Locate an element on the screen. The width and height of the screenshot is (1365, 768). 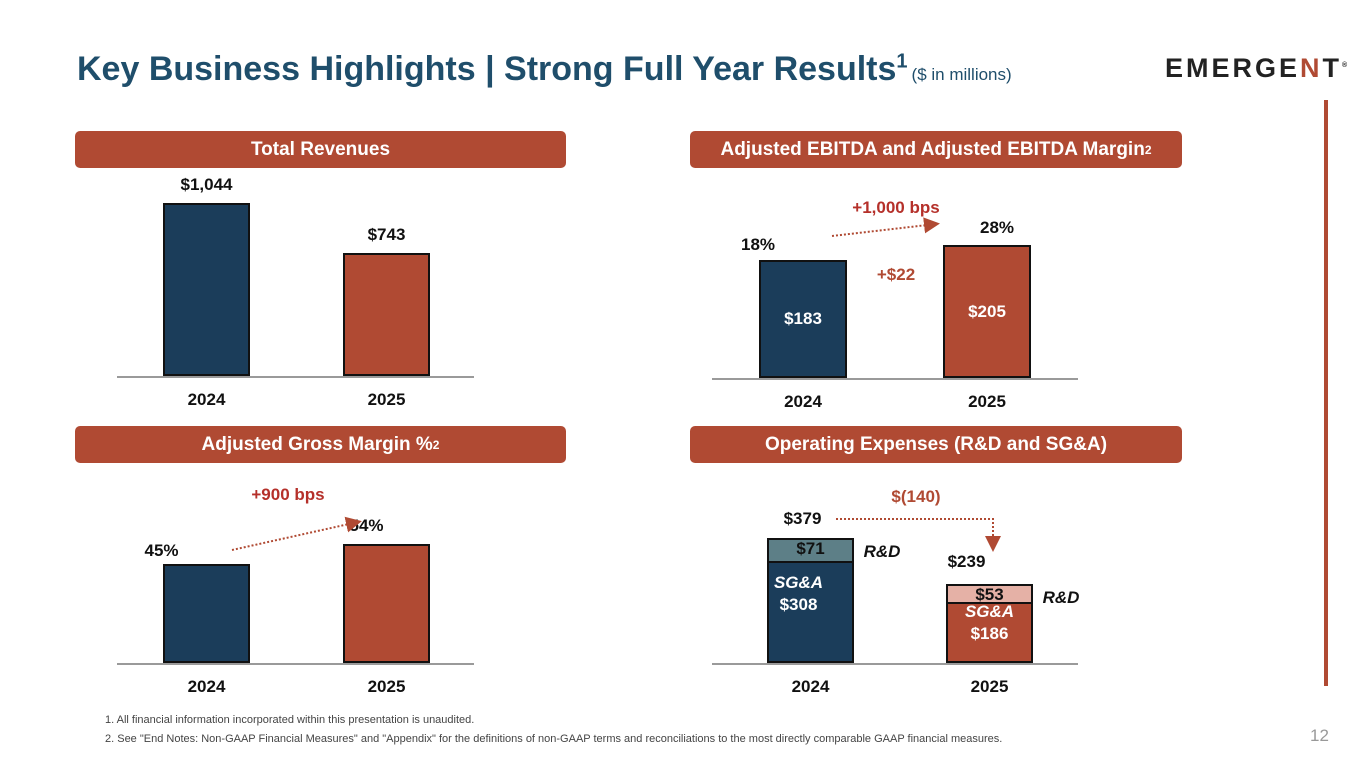
panel-header-gross-margin: Adjusted Gross Margin % 2 is located at coordinates (320, 444).